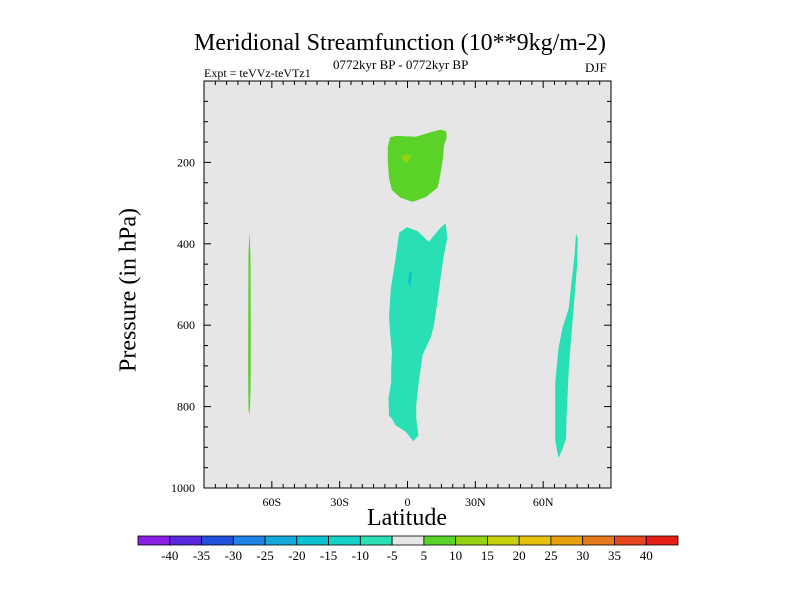 This screenshot has width=800, height=600. I want to click on contour-region-lower-cell-core, so click(410, 279).